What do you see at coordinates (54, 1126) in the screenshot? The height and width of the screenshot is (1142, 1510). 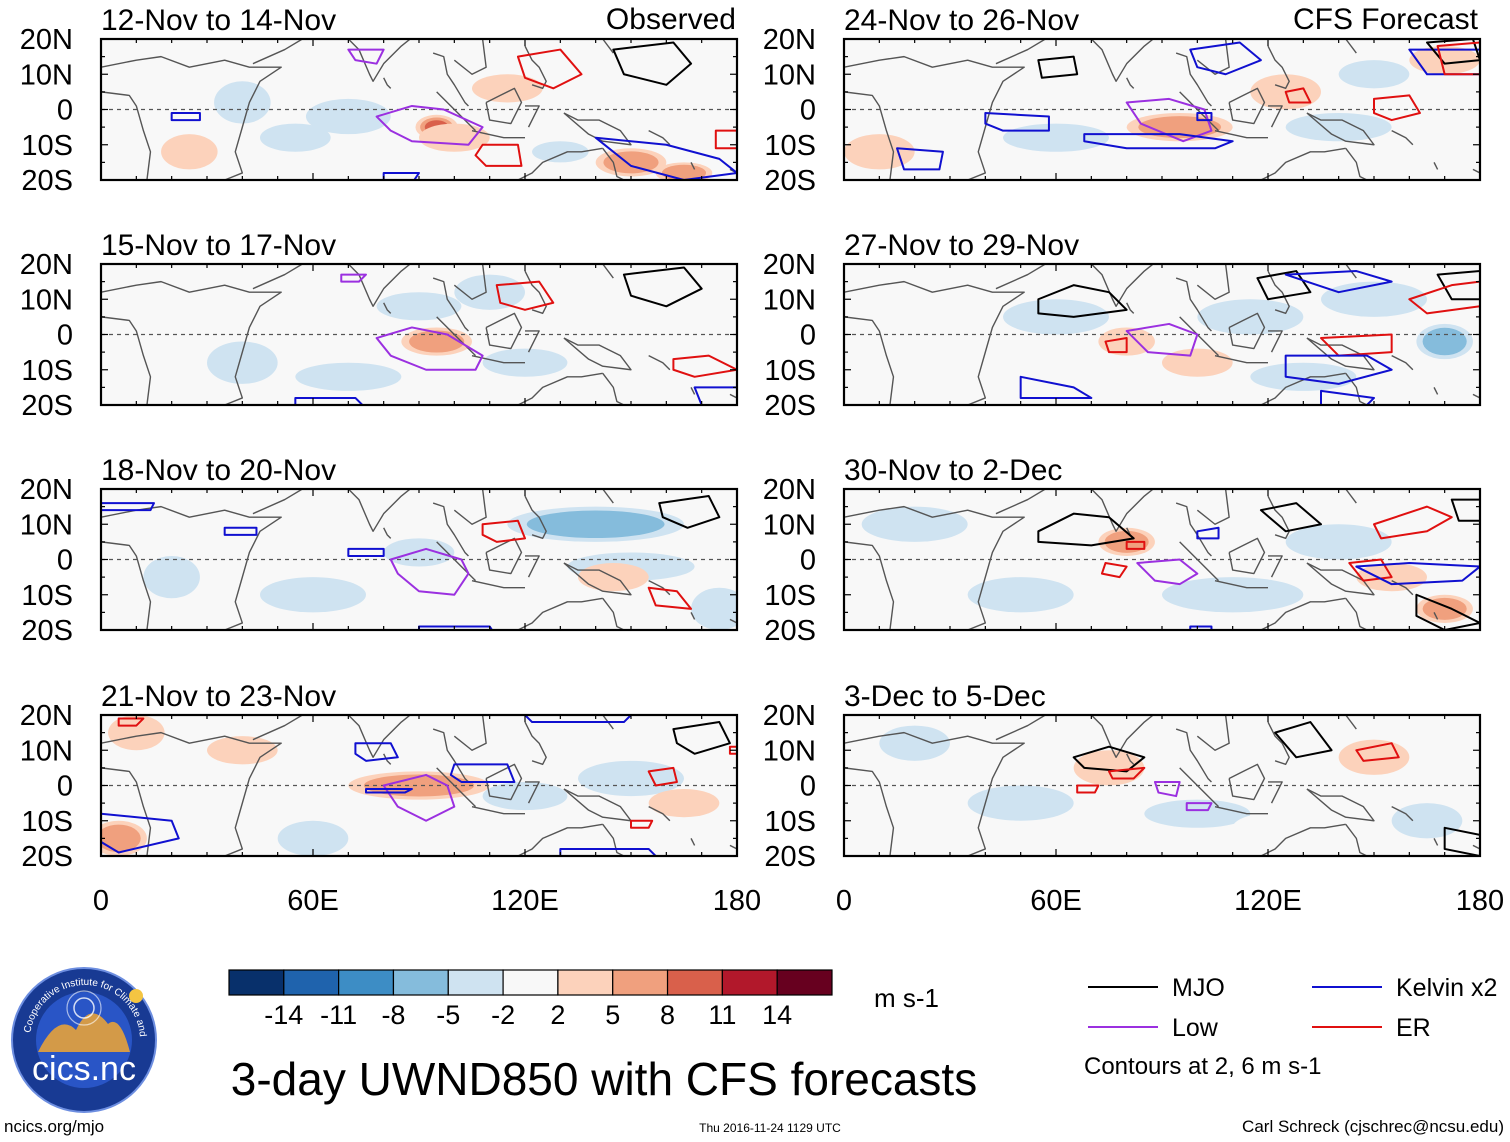 I see `footer-url: ncics.org/mjo` at bounding box center [54, 1126].